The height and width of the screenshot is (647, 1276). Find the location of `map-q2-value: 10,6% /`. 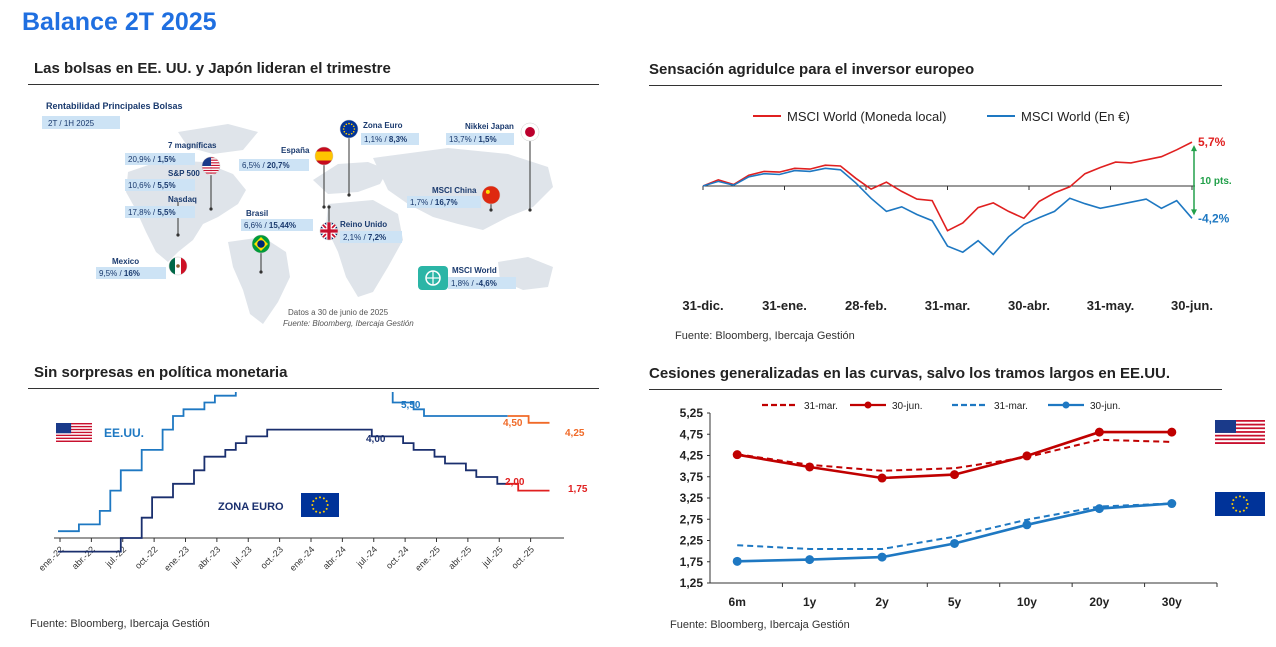

map-q2-value: 10,6% / is located at coordinates (142, 185).